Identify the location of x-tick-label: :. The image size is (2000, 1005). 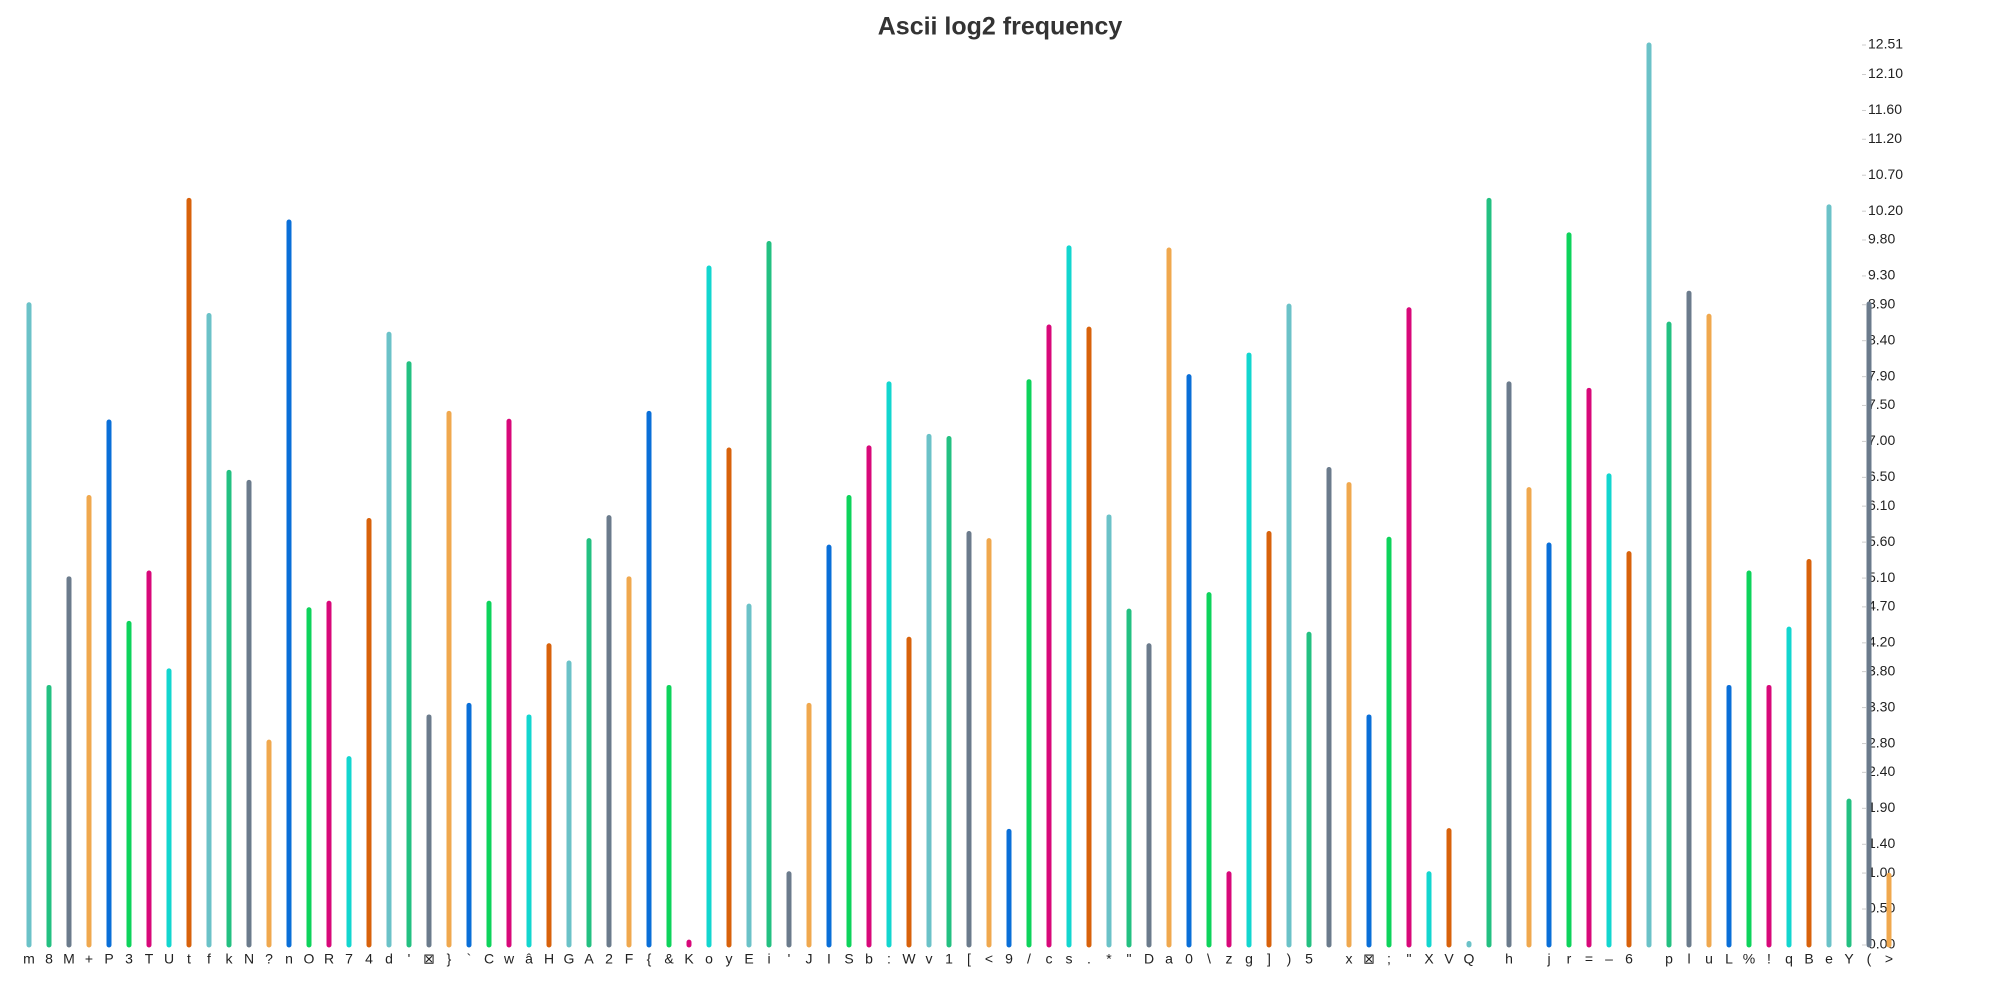
(889, 959).